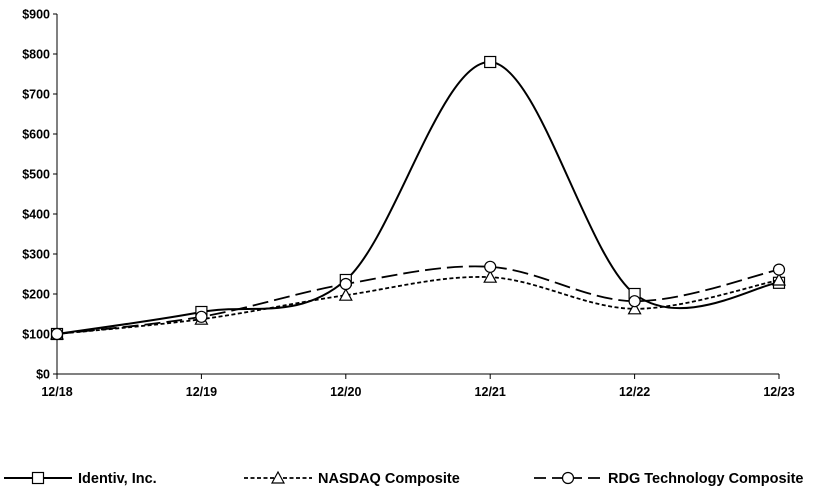 This screenshot has width=819, height=493. Describe the element at coordinates (345, 392) in the screenshot. I see `x-tick-label: 12/20` at that location.